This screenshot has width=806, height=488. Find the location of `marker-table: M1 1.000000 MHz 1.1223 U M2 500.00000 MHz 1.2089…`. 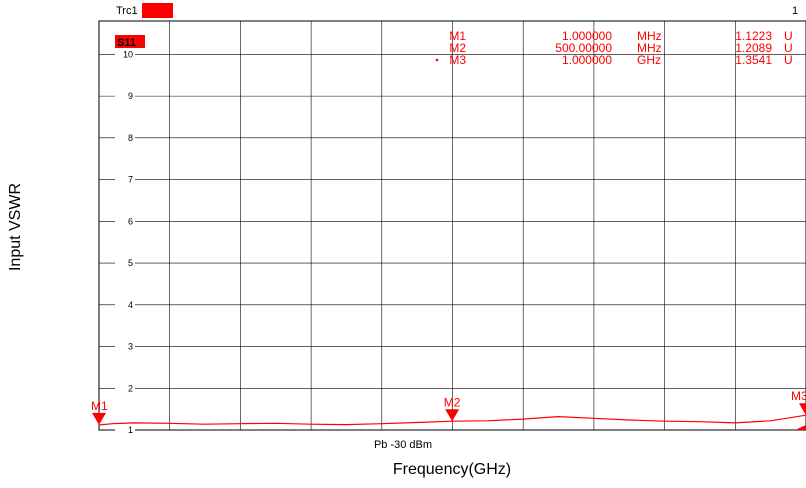

marker-table: M1 1.000000 MHz 1.1223 U M2 500.00000 MHz 1.2089… is located at coordinates (614, 48).